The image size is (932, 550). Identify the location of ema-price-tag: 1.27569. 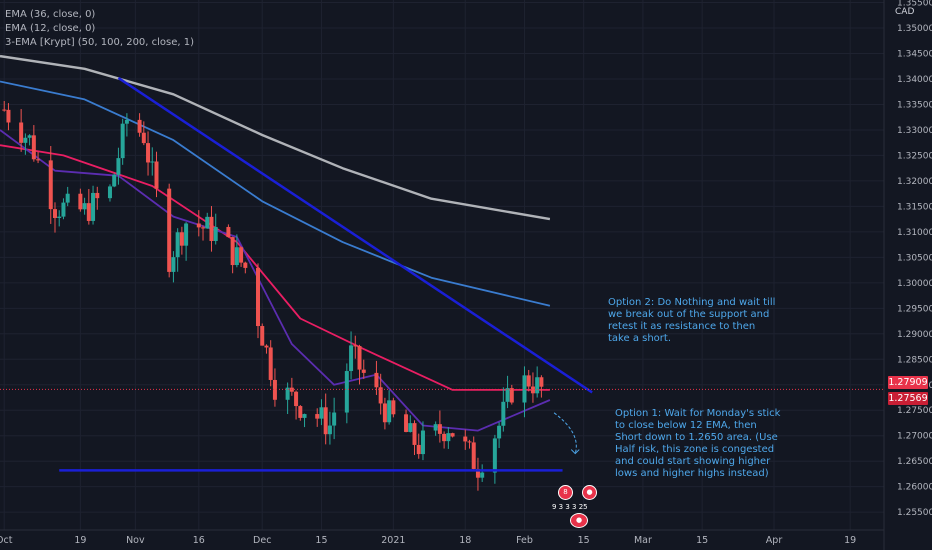
(908, 398).